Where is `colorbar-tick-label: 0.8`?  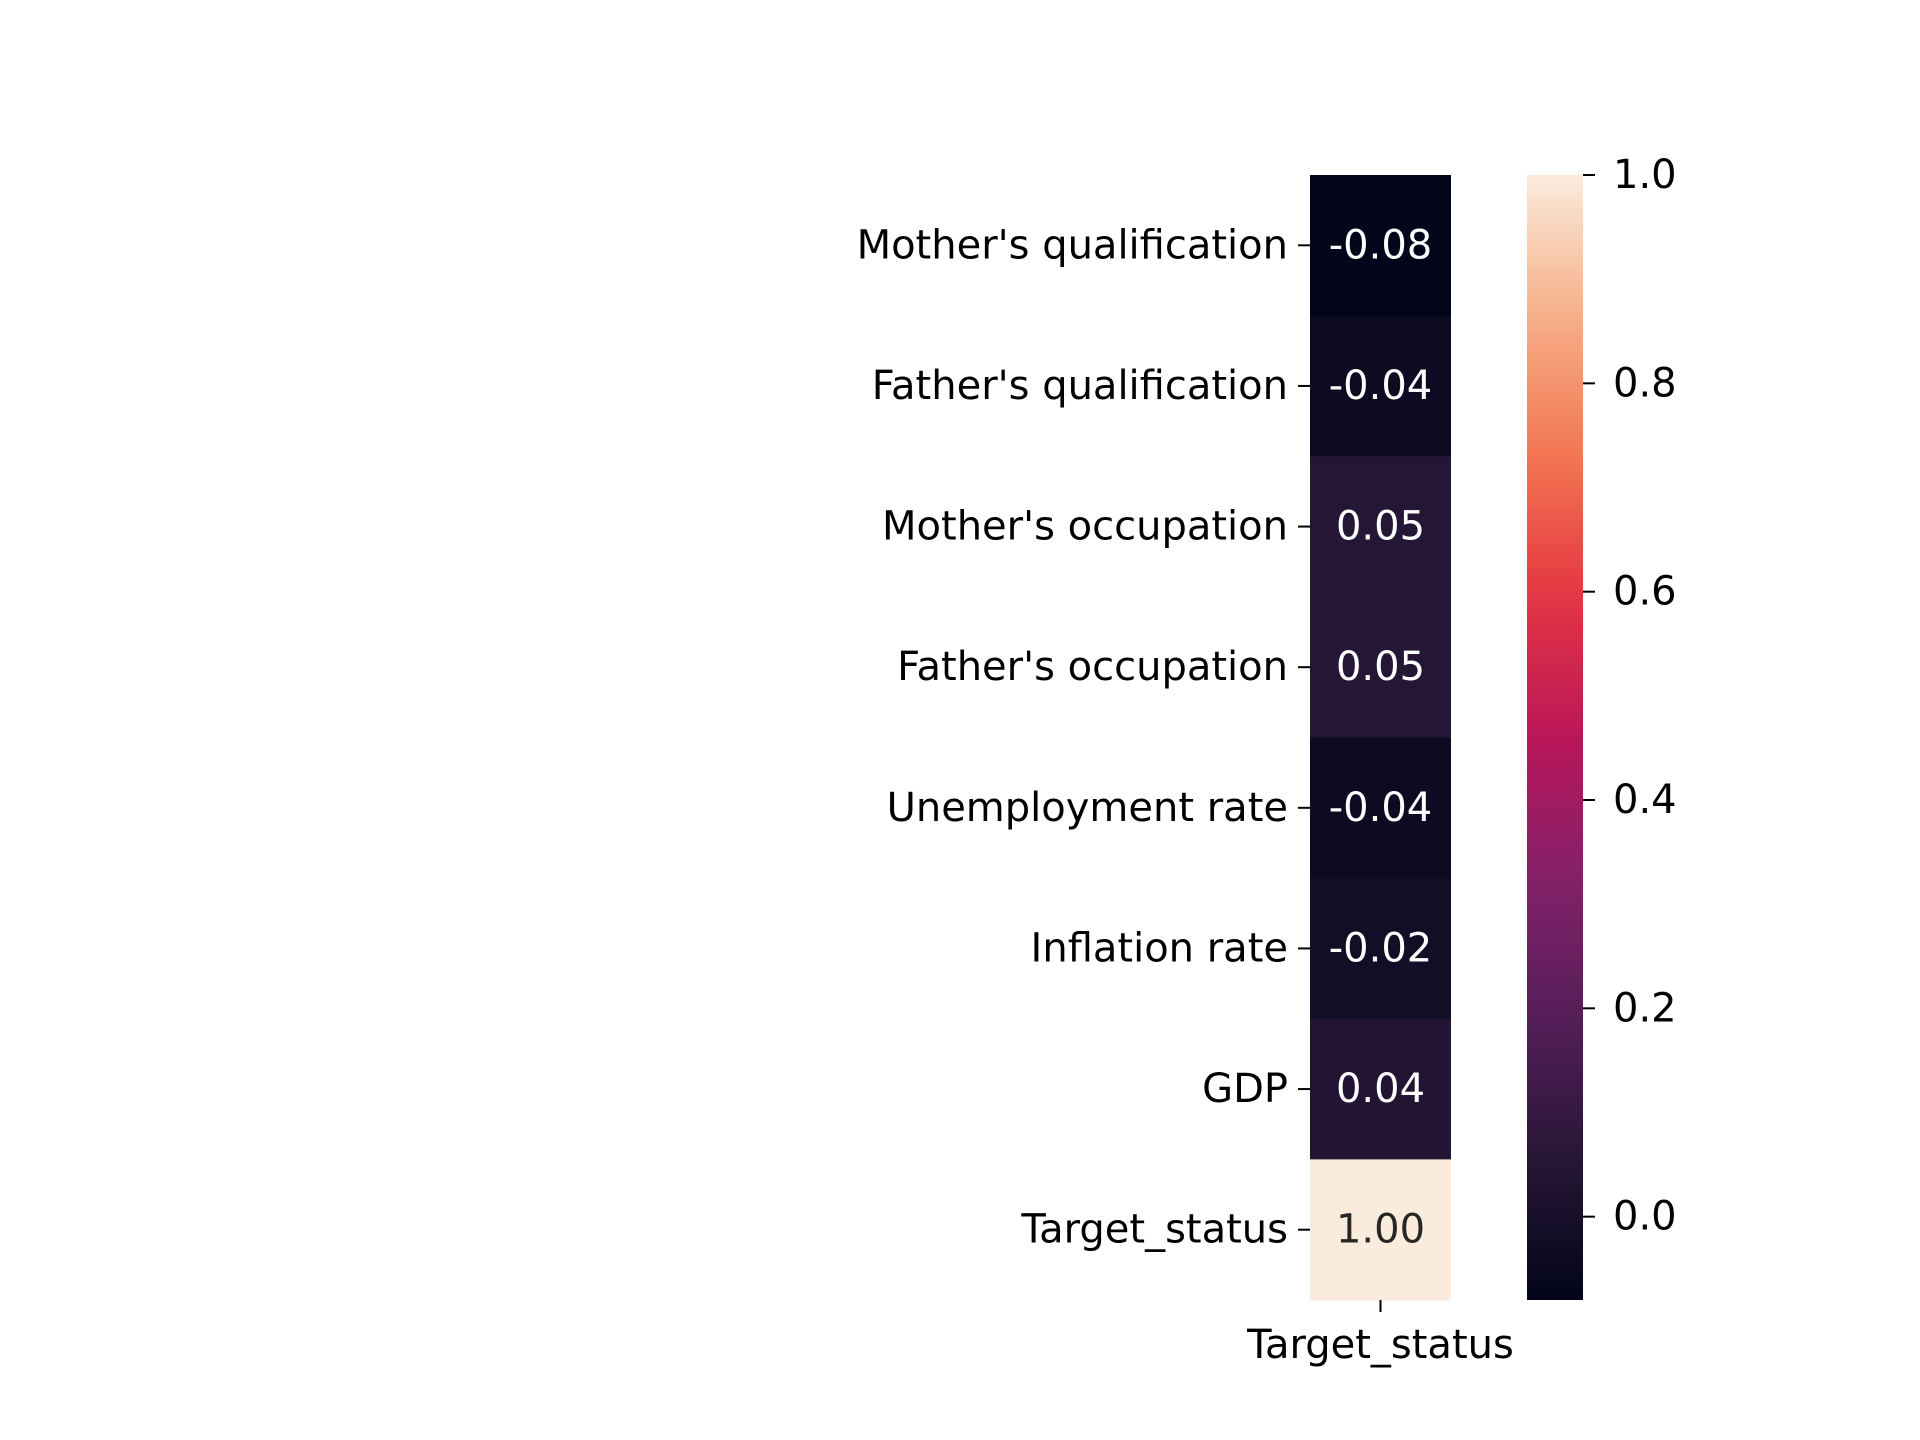
colorbar-tick-label: 0.8 is located at coordinates (1645, 383).